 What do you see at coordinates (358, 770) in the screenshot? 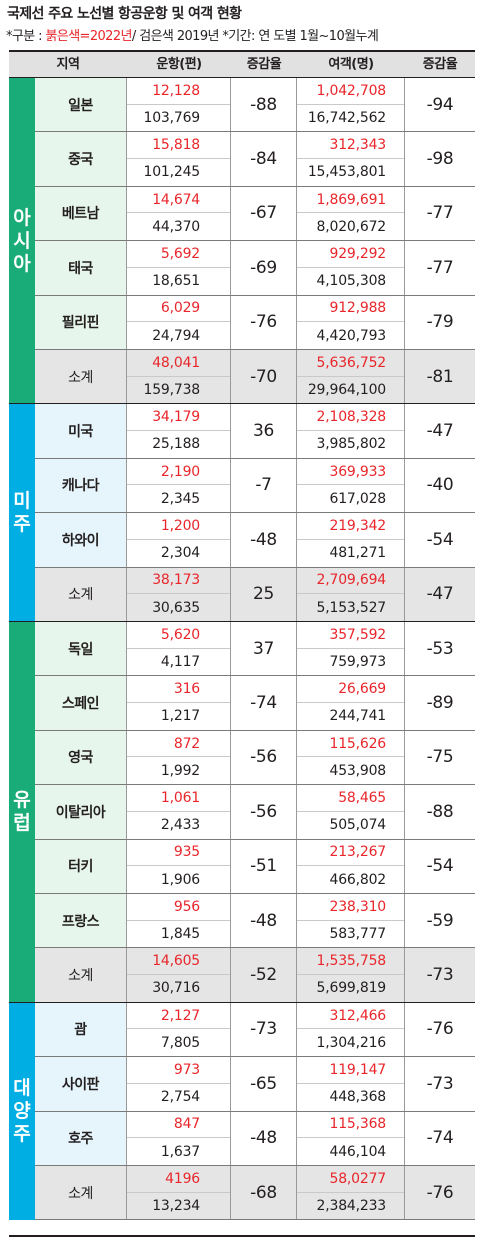
I see `passengers-2019: 453,908` at bounding box center [358, 770].